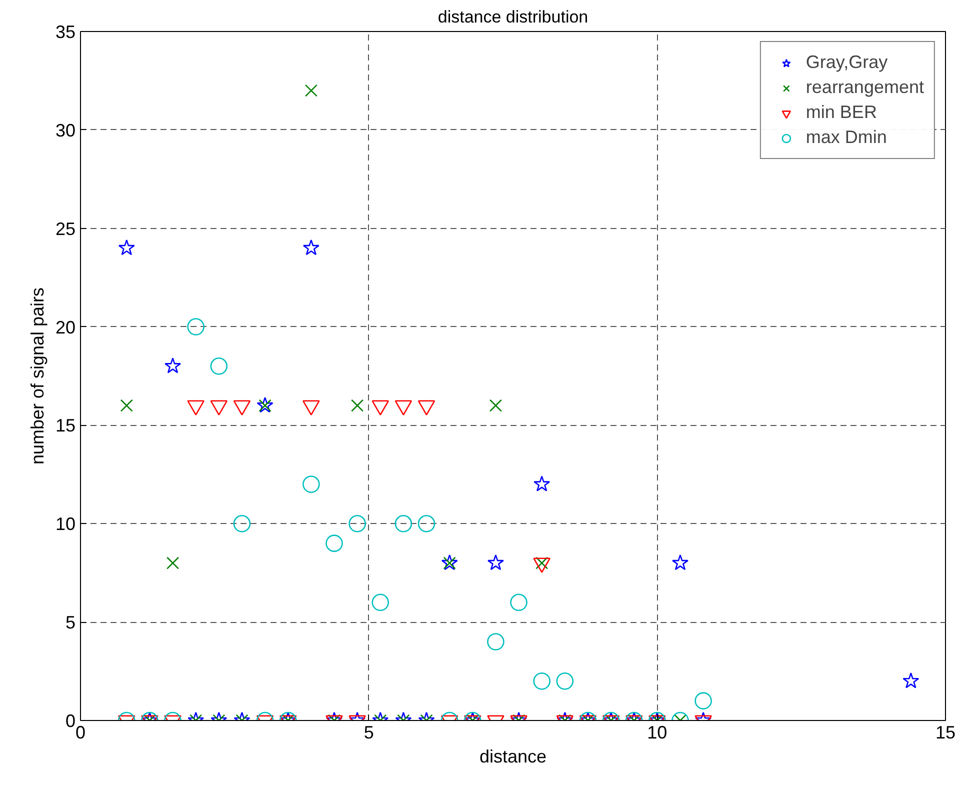  I want to click on legend-label: max Dmin, so click(846, 137).